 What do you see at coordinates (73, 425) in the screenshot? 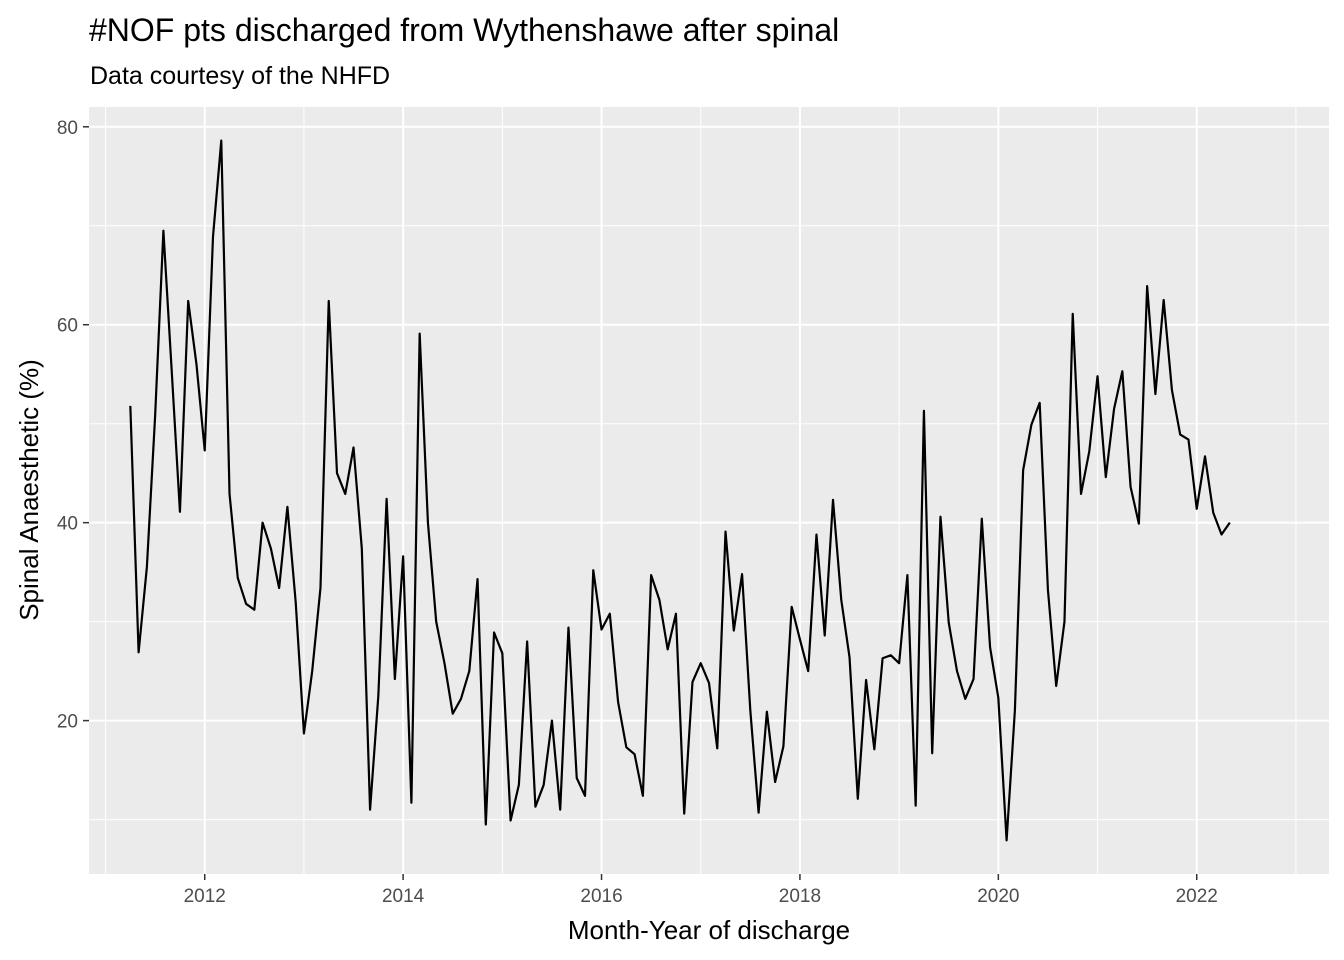
I see `y-axis: 20 40 60 80` at bounding box center [73, 425].